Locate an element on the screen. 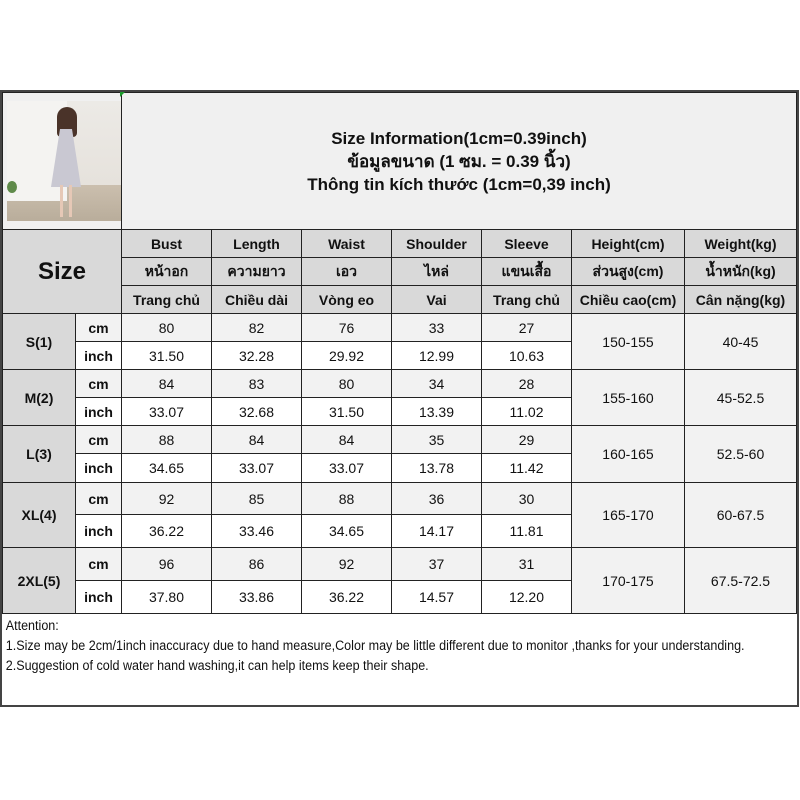  measurement-cell: 29 is located at coordinates (526, 439).